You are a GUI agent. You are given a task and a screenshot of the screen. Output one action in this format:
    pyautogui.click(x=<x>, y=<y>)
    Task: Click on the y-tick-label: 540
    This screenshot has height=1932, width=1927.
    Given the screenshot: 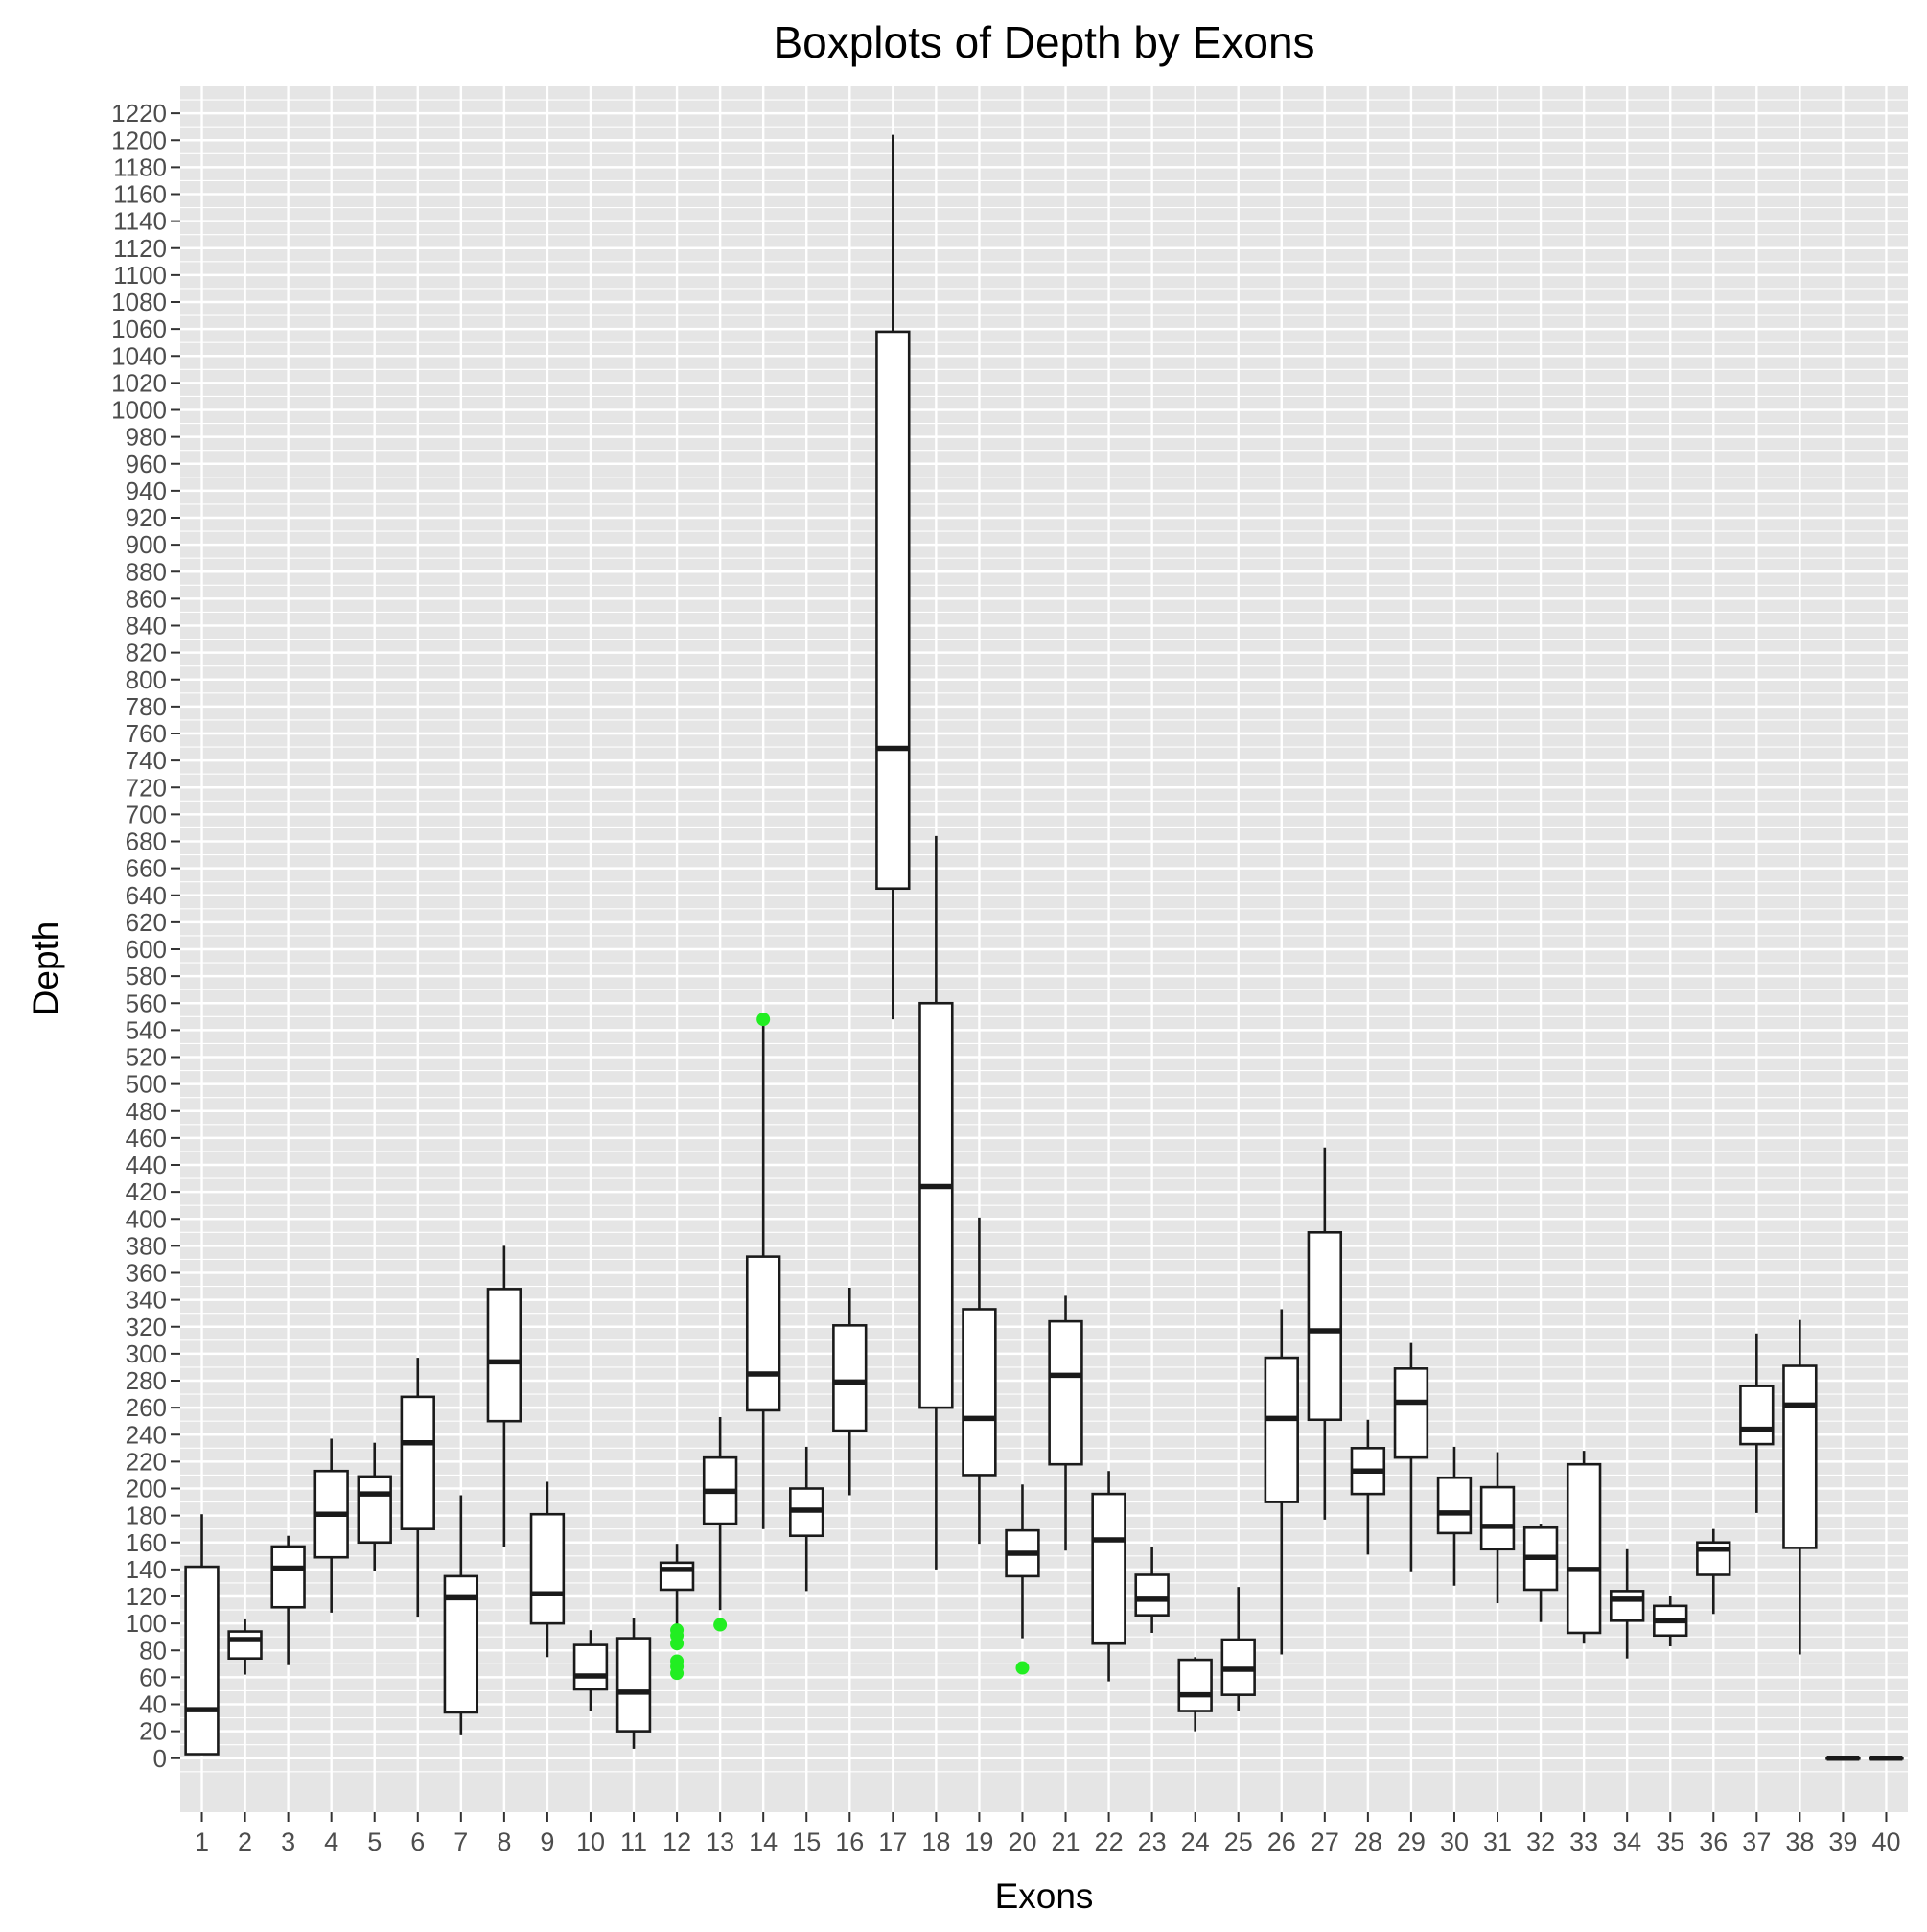 What is the action you would take?
    pyautogui.click(x=146, y=1029)
    